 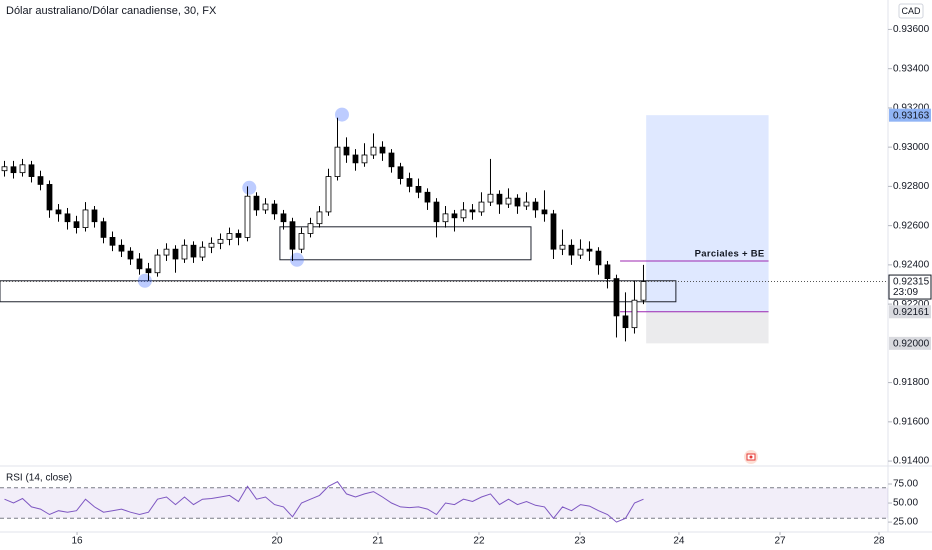 What do you see at coordinates (905, 292) in the screenshot?
I see `countdown: 23:09` at bounding box center [905, 292].